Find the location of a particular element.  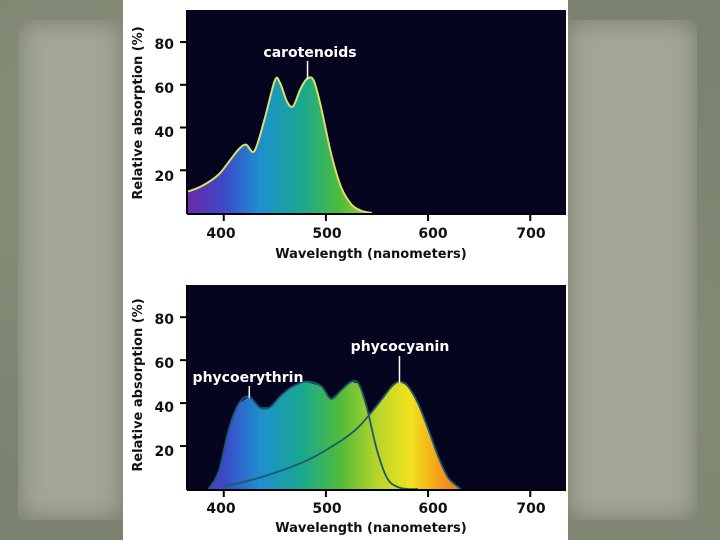

y-tick-label-80: 80 is located at coordinates (165, 45).